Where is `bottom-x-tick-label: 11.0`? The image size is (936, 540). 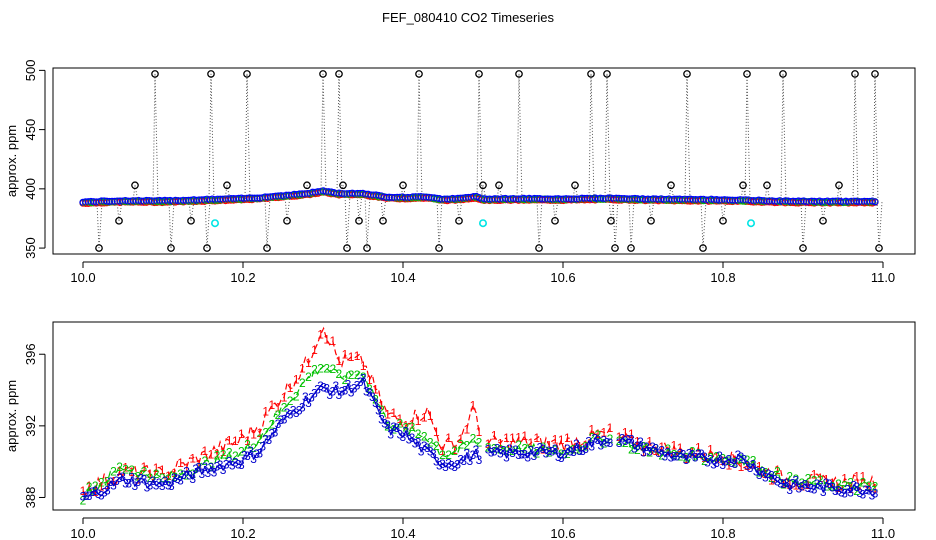 bottom-x-tick-label: 11.0 is located at coordinates (883, 533).